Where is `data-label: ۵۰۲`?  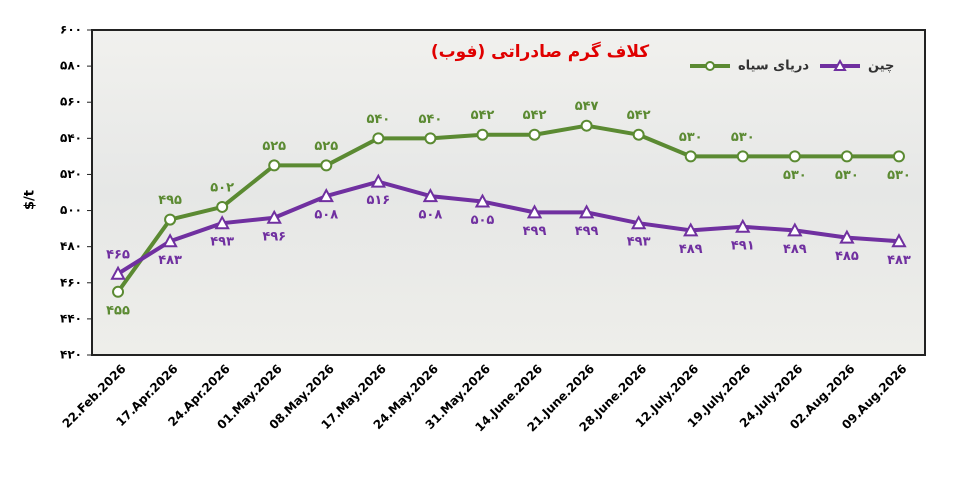
data-label: ۵۰۲ is located at coordinates (222, 187).